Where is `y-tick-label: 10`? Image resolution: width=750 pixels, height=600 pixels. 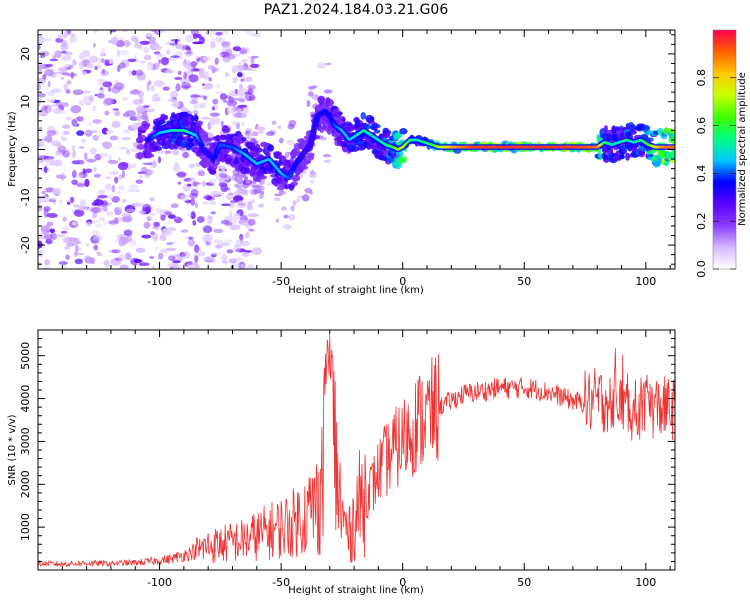
y-tick-label: 10 is located at coordinates (25, 102).